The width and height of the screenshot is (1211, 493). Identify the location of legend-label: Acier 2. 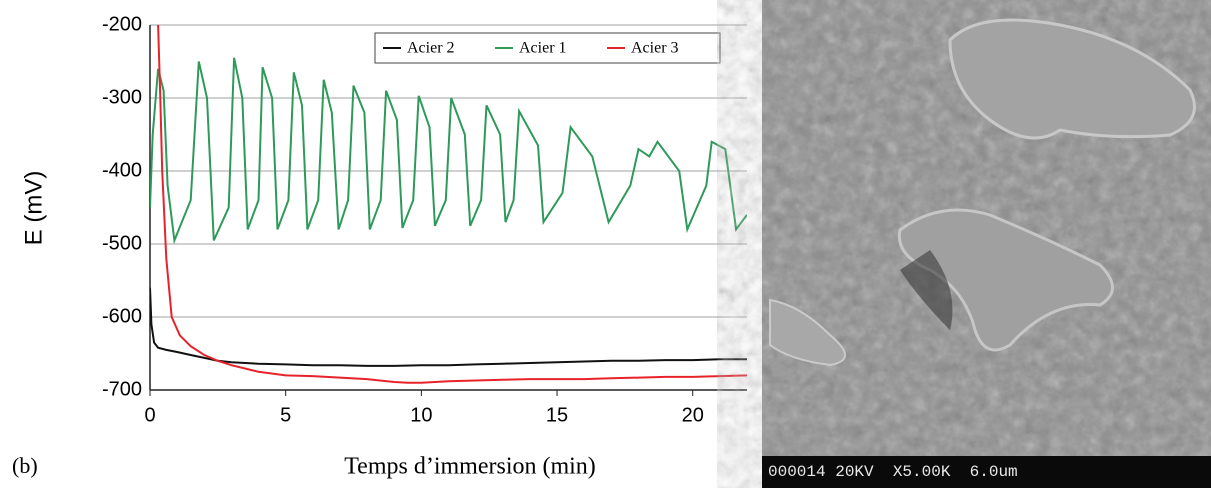
(431, 48).